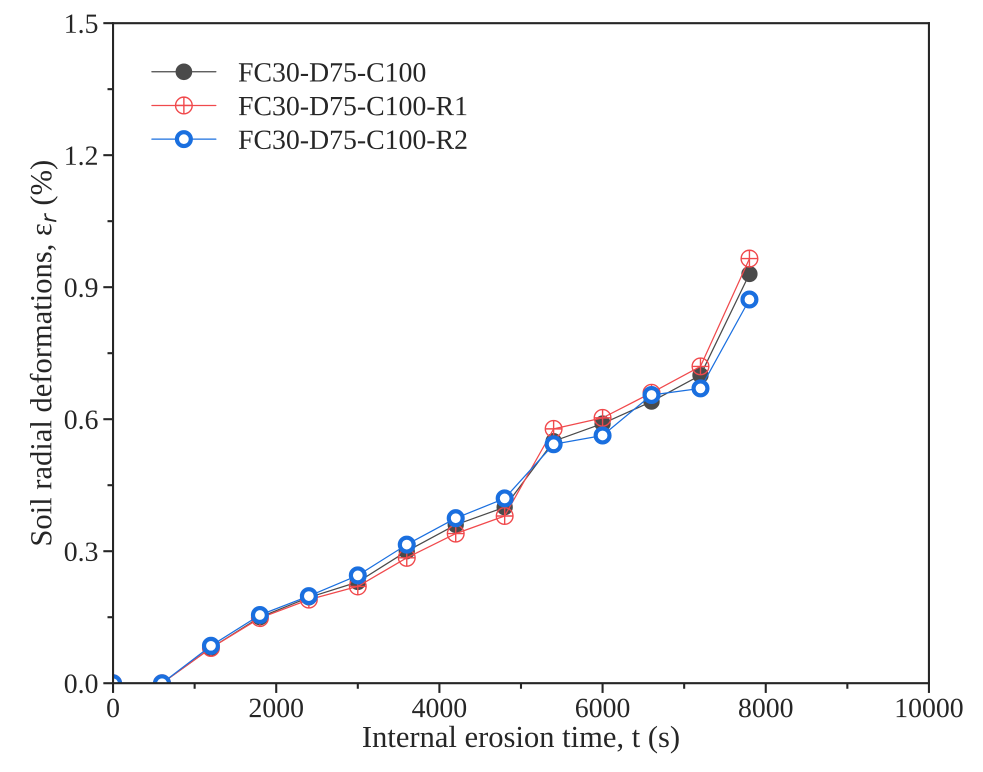 Image resolution: width=983 pixels, height=772 pixels. What do you see at coordinates (439, 708) in the screenshot?
I see `x-tick-label: 4000` at bounding box center [439, 708].